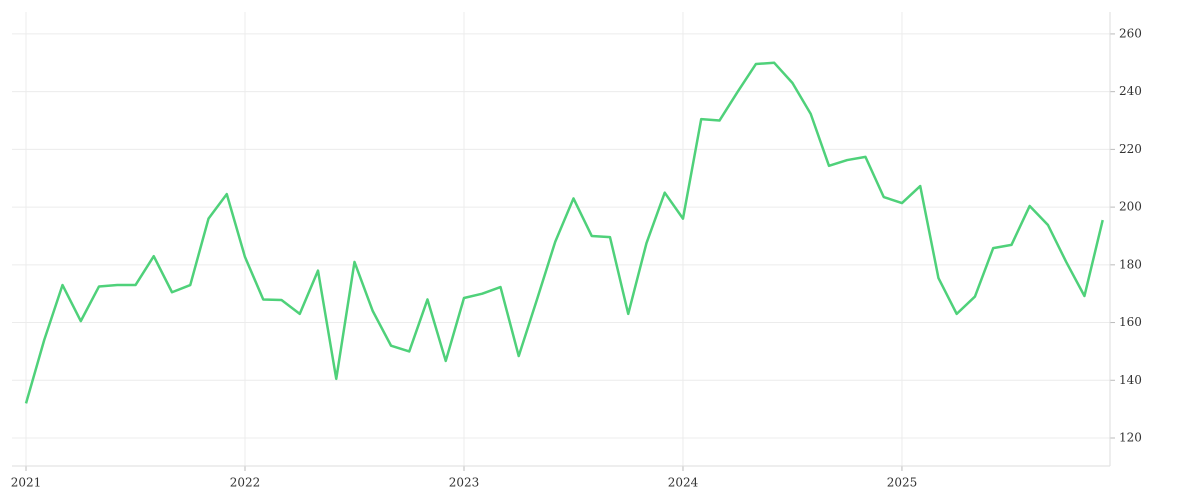  Describe the element at coordinates (683, 483) in the screenshot. I see `x-tick-label: 2024` at that location.